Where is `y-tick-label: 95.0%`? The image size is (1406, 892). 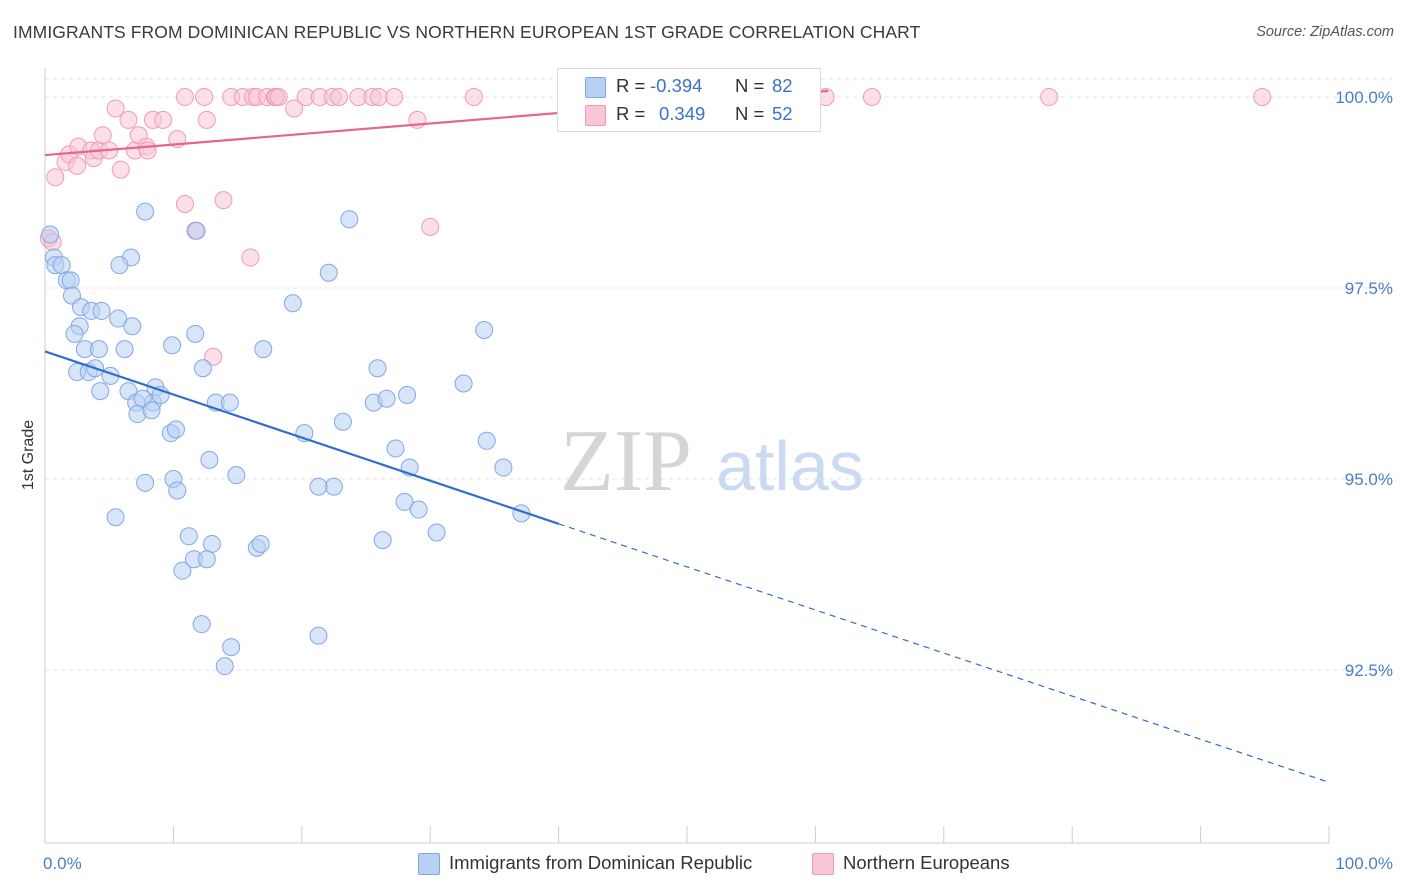
y-tick-label: 95.0% is located at coordinates (1369, 479).